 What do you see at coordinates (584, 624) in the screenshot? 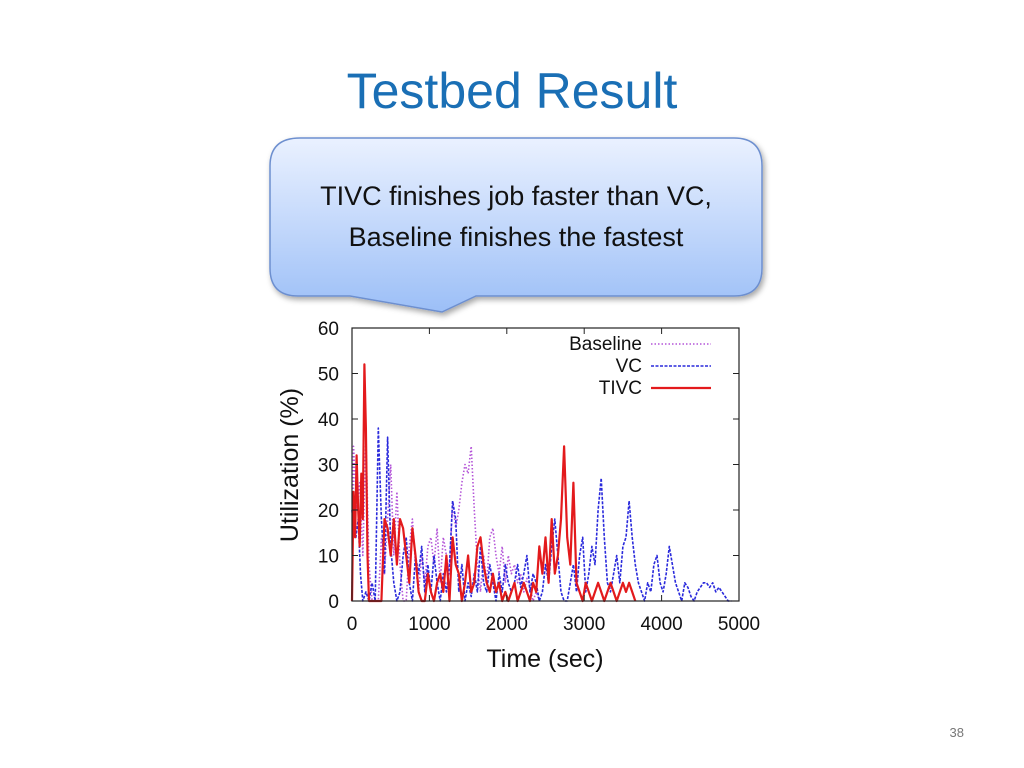
I see `x-tick-label: 3000` at bounding box center [584, 624].